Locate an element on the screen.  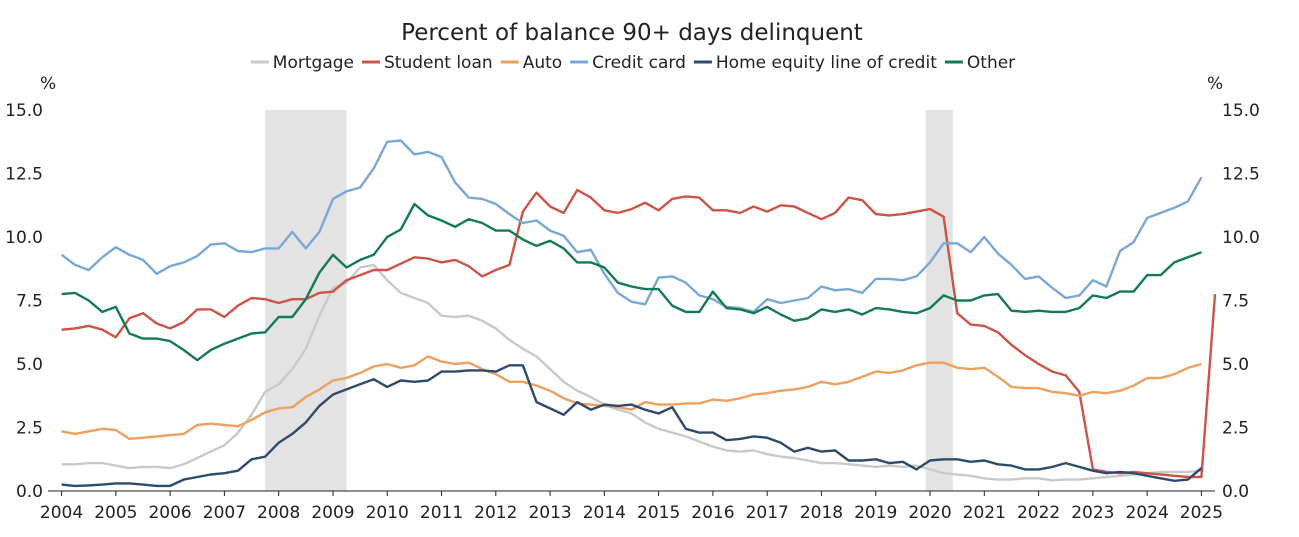
y-tick-left-1: 2.5 is located at coordinates (29, 429).